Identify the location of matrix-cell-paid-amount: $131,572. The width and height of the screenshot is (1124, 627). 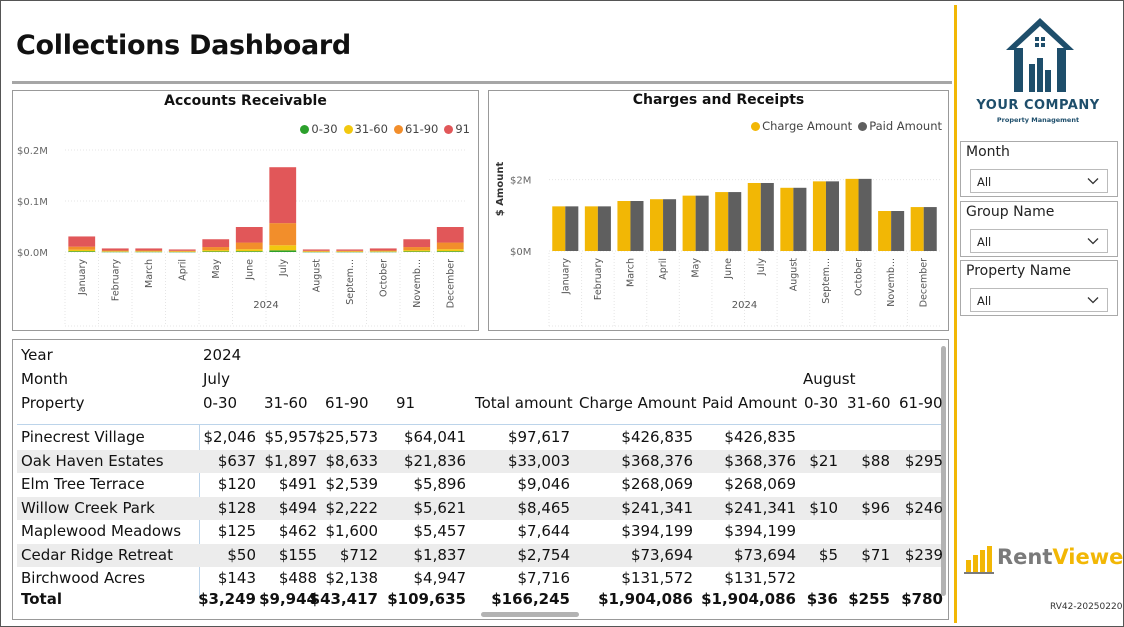
(760, 578).